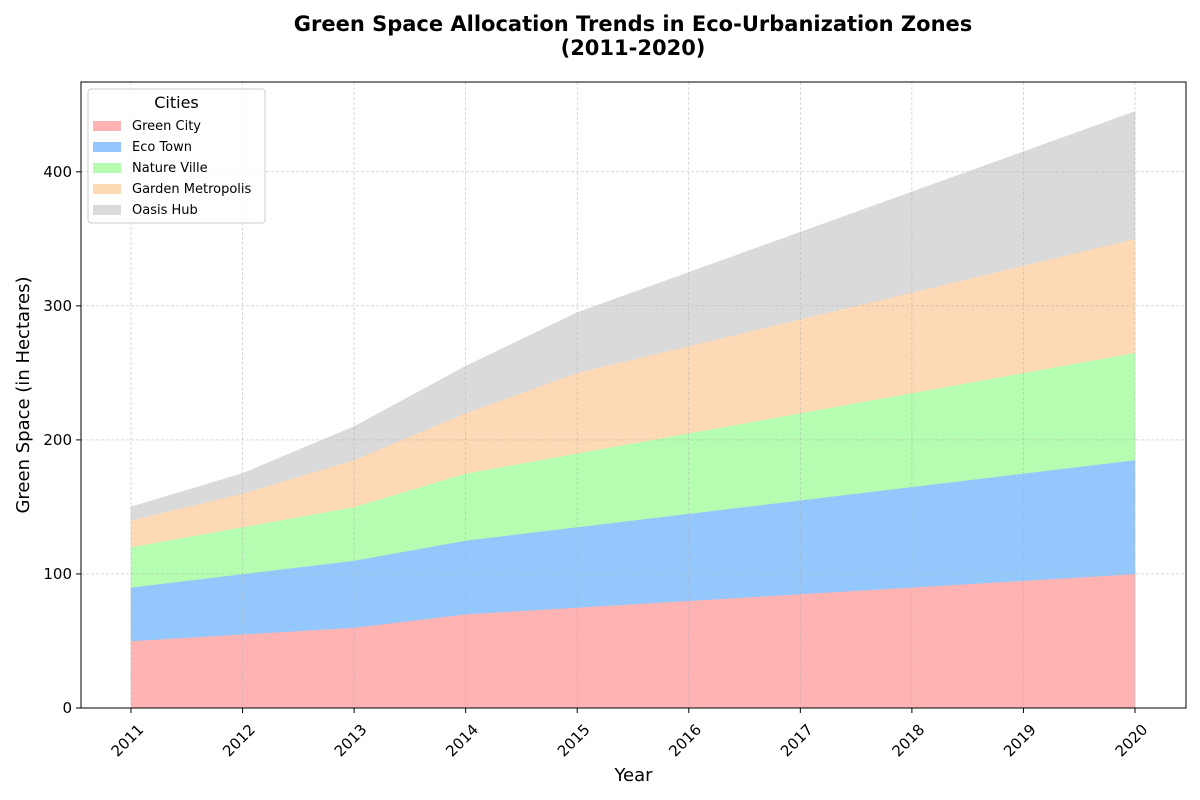 The width and height of the screenshot is (1200, 800). Describe the element at coordinates (1132, 741) in the screenshot. I see `x-tick-label: 2020` at that location.